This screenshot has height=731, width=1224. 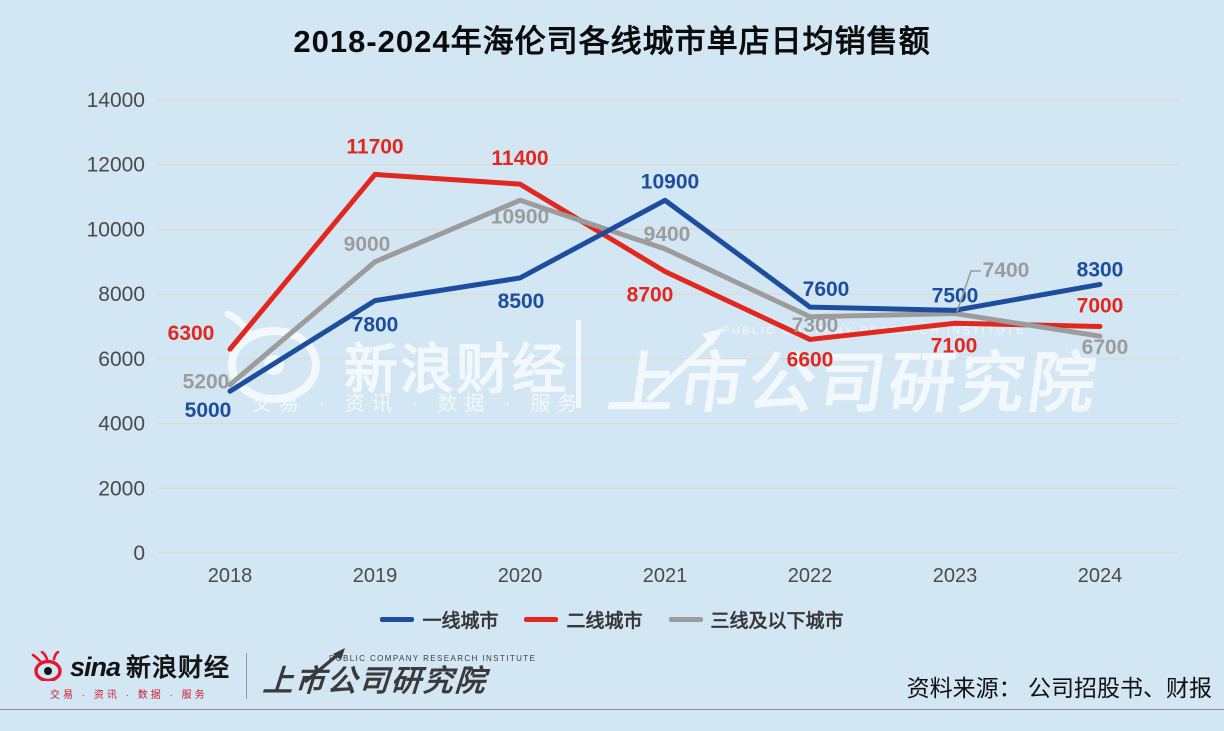 I want to click on legend-item-tier2: 二线城市, so click(x=583, y=619).